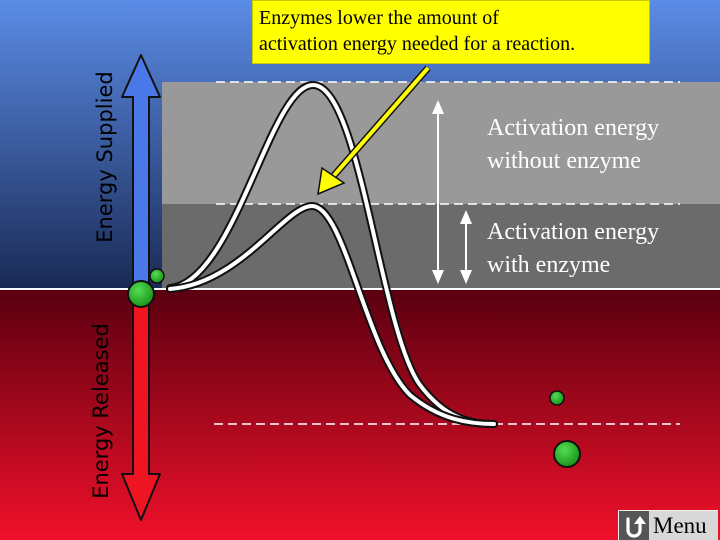  Describe the element at coordinates (141, 406) in the screenshot. I see `energy-released-arrow` at that location.